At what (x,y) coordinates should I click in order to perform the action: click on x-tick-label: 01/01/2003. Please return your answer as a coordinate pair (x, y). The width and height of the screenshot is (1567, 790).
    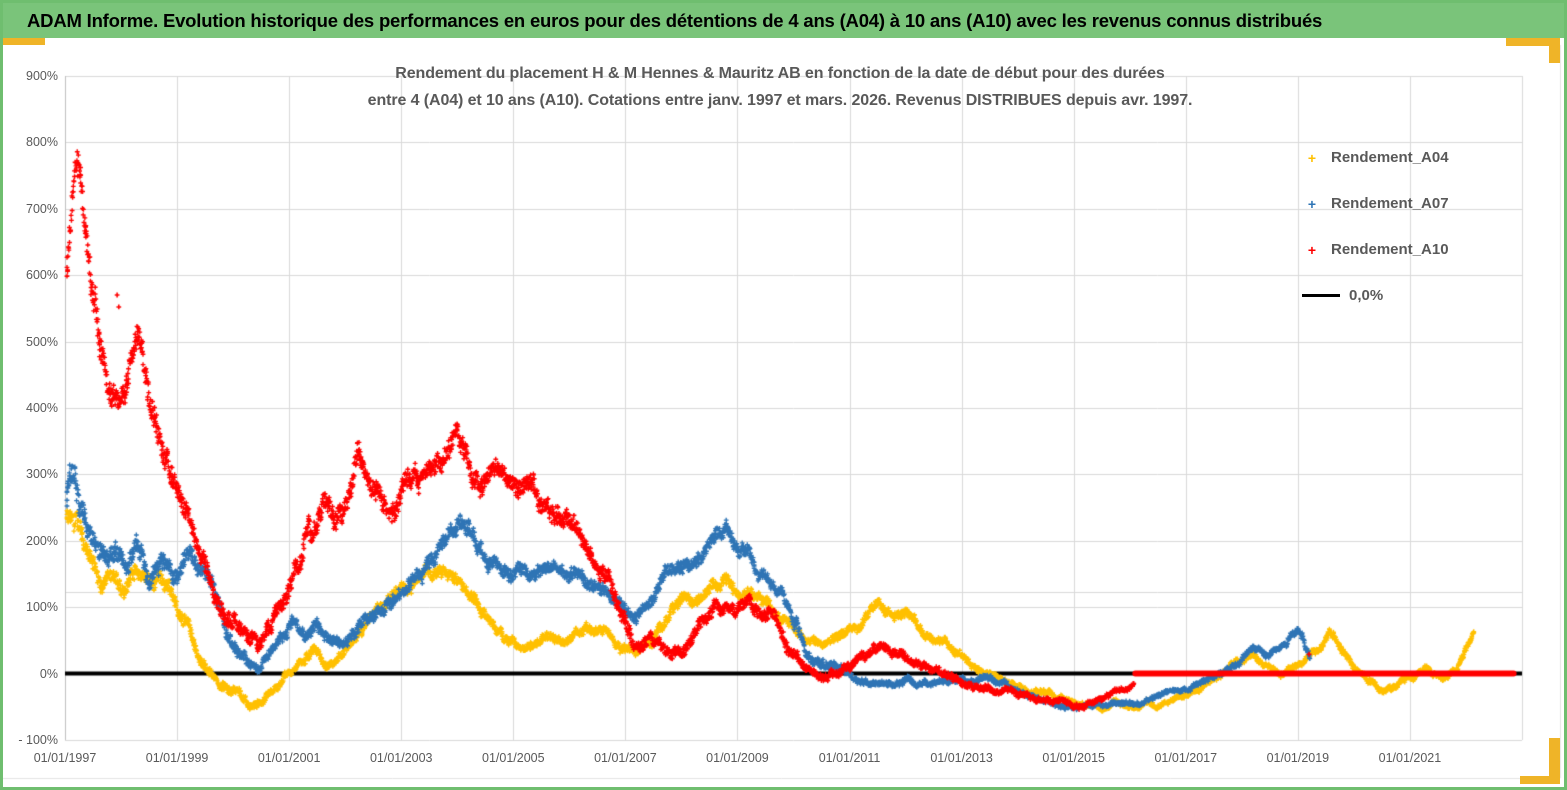
    Looking at the image, I should click on (401, 758).